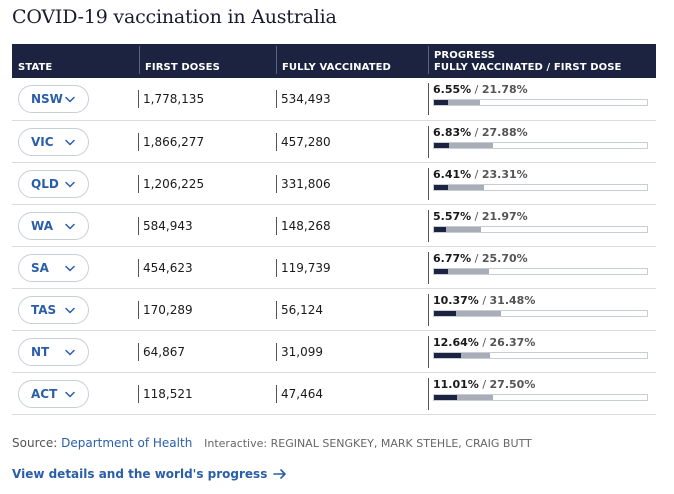 The width and height of the screenshot is (674, 494). I want to click on progress-cell: 6.83% / 27.88%, so click(540, 142).